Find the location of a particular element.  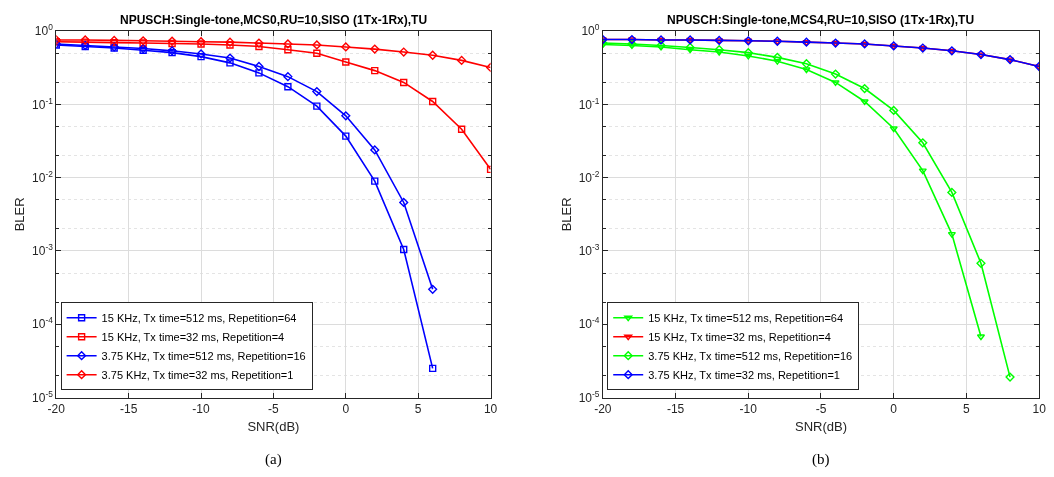

chart-title: NPUSCH:Single-tone,MCS4,RU=10,SISO (1Tx-1Rx),TU is located at coordinates (821, 20).